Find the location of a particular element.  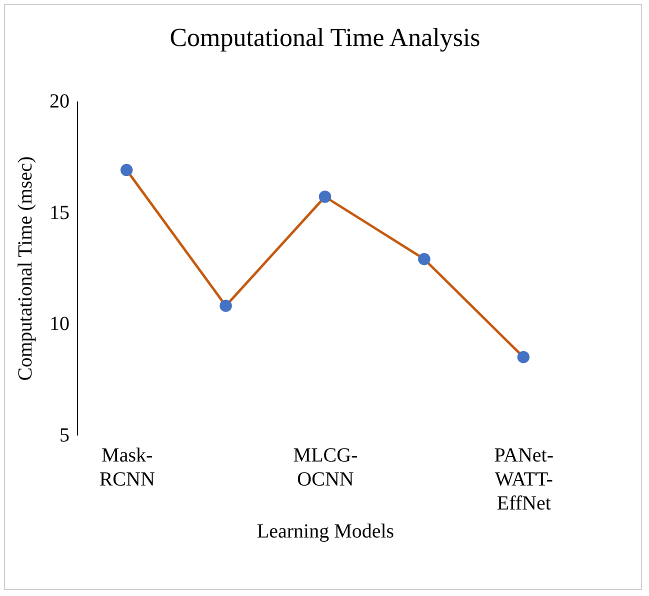

chart-title: Computational Time Analysis is located at coordinates (325, 37).